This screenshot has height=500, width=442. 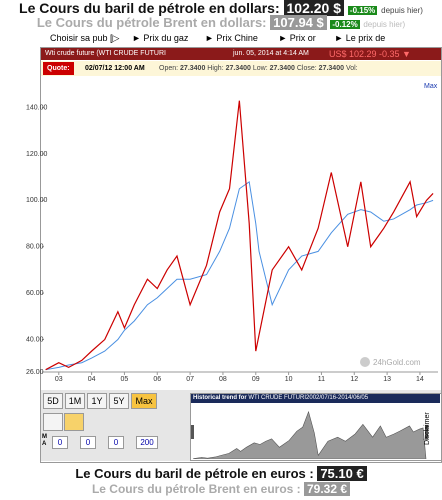 What do you see at coordinates (360, 38) in the screenshot?
I see `ad-link: ► Le prix de` at bounding box center [360, 38].